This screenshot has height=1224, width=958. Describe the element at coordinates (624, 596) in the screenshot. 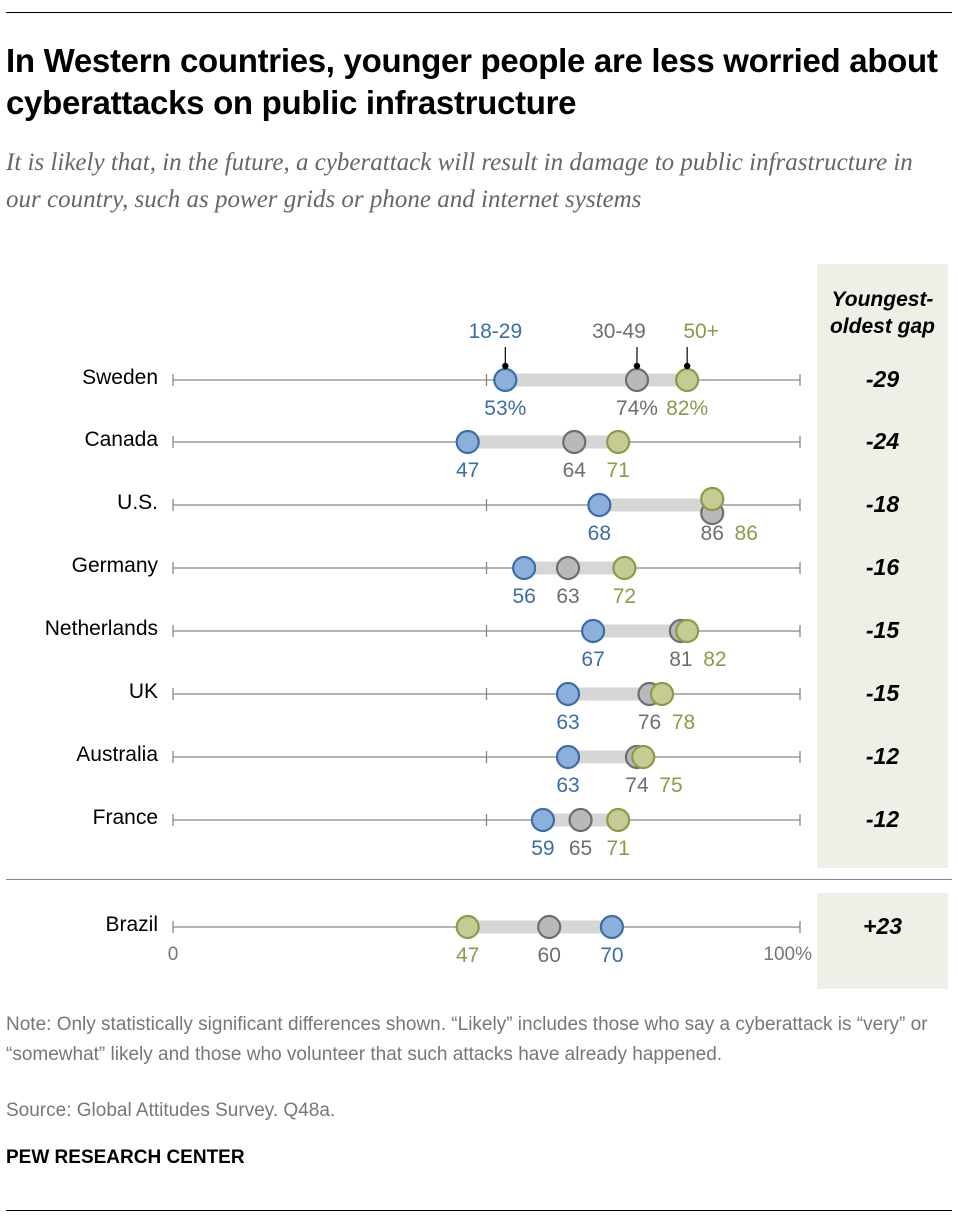

I see `value-label-50+: 72` at that location.